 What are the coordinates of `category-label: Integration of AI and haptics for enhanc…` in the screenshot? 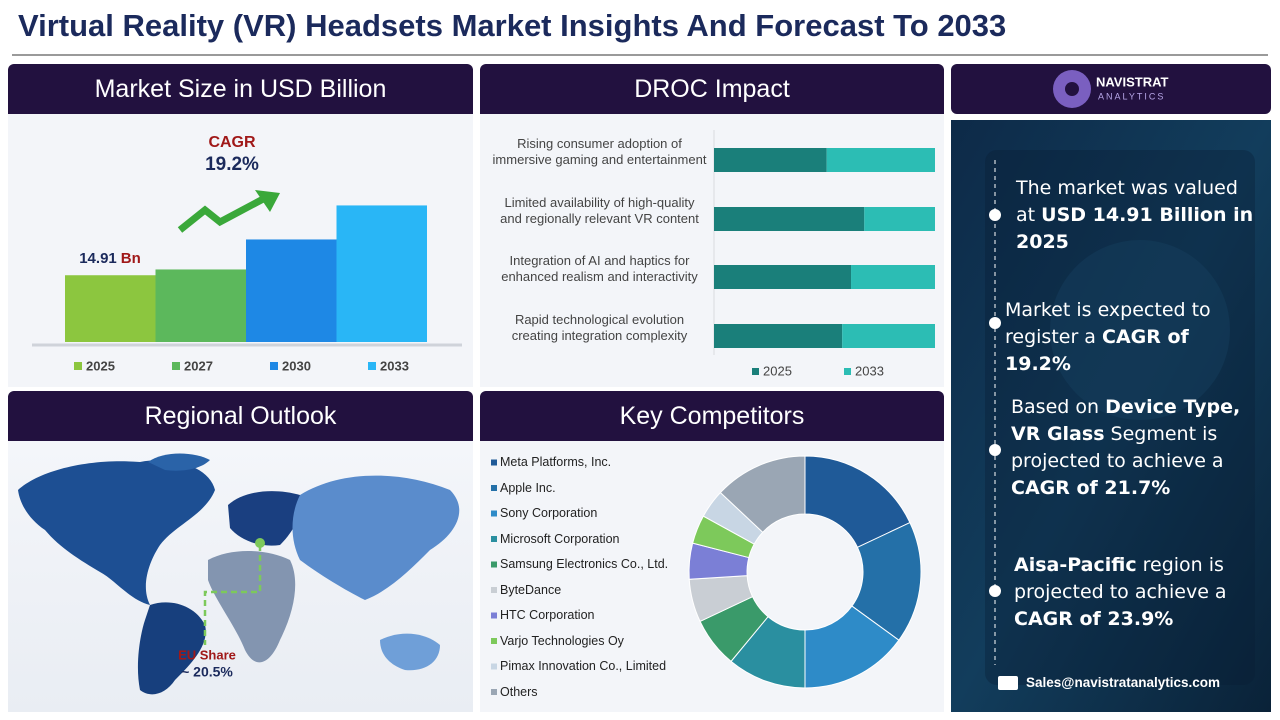 It's located at (599, 268).